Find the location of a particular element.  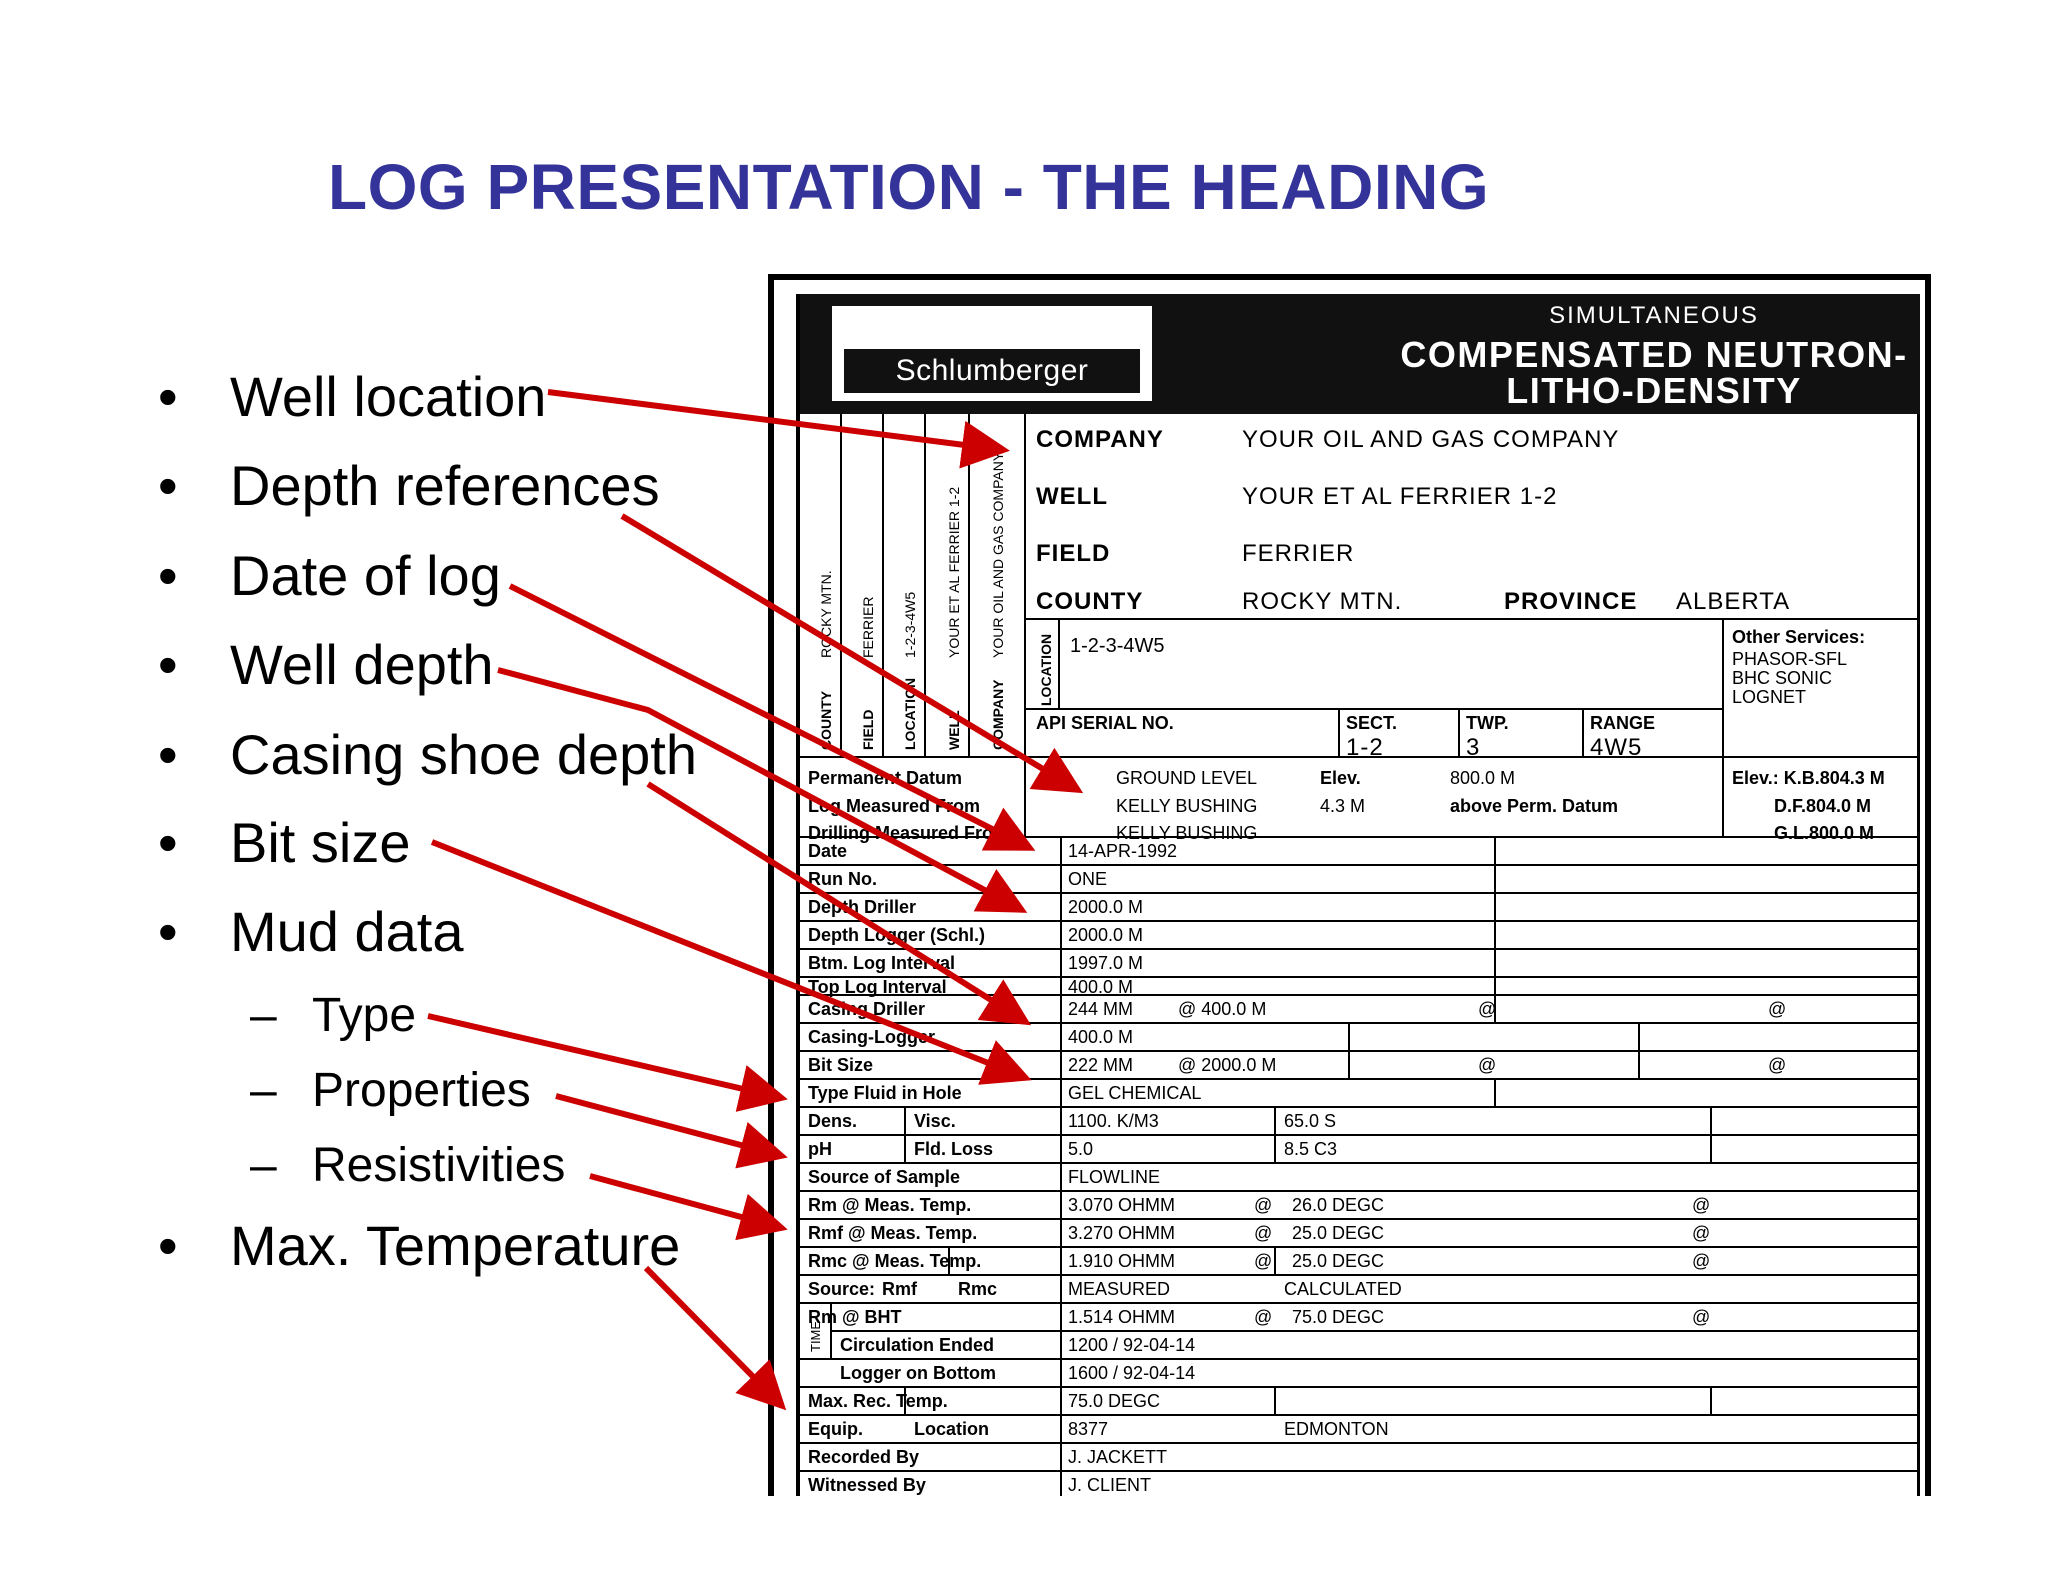

sect-label: SECT. is located at coordinates (1372, 723).